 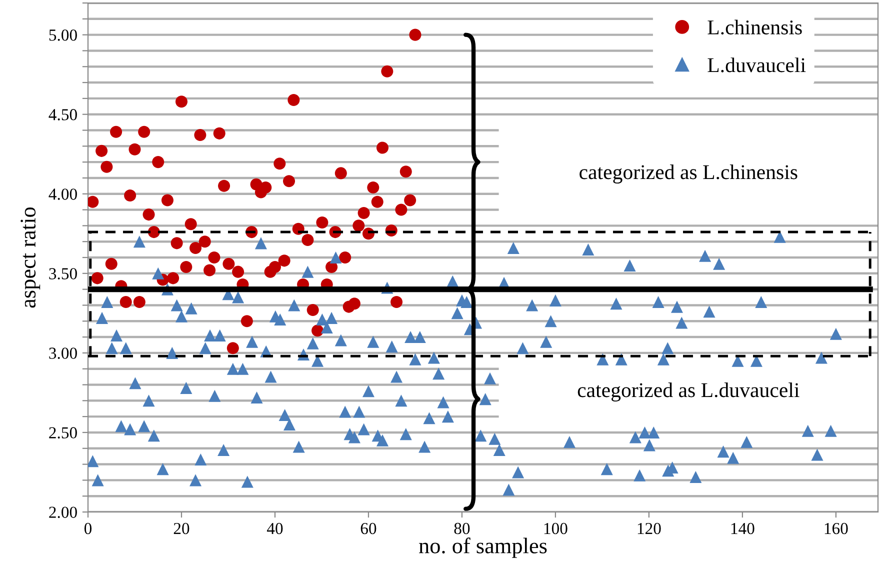 I want to click on y-axis-title: aspect ratio, so click(x=30, y=257).